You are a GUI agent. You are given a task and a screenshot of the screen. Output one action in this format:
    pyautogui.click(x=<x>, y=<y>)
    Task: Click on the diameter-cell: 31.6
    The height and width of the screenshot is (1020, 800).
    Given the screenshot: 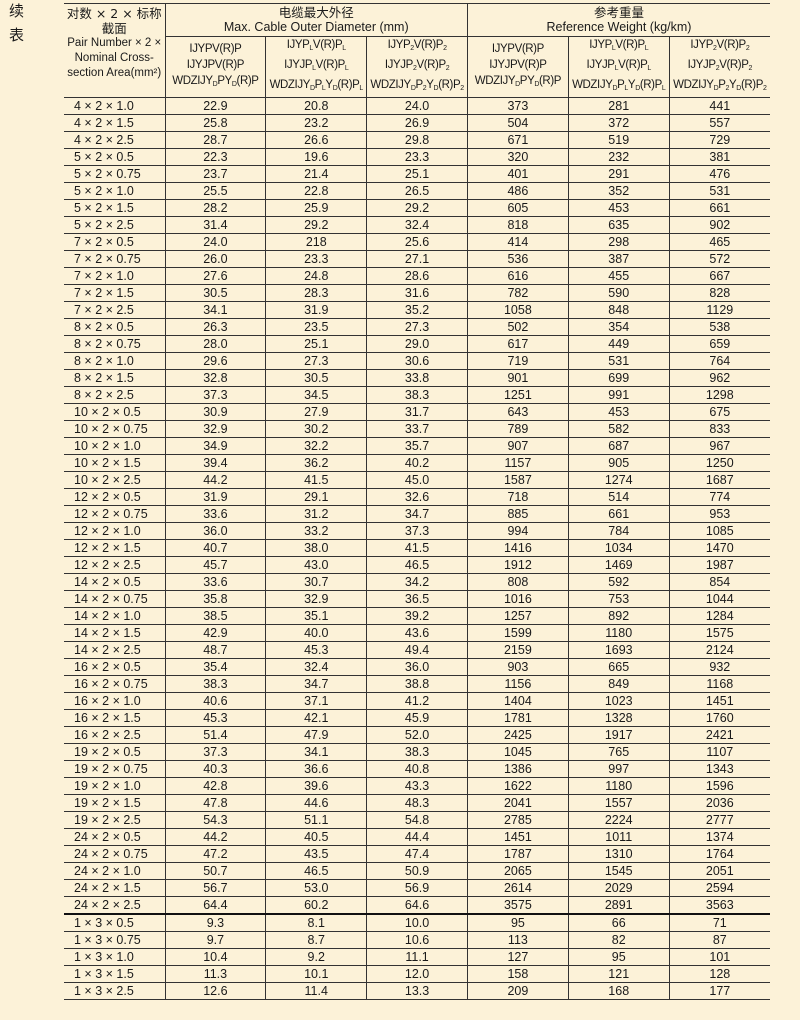 What is the action you would take?
    pyautogui.click(x=417, y=293)
    